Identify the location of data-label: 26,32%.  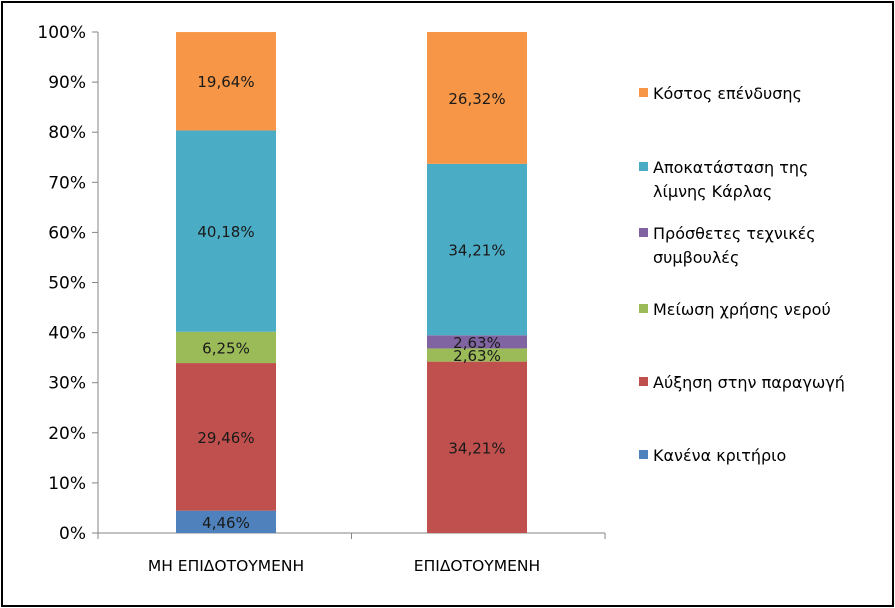
(476, 99).